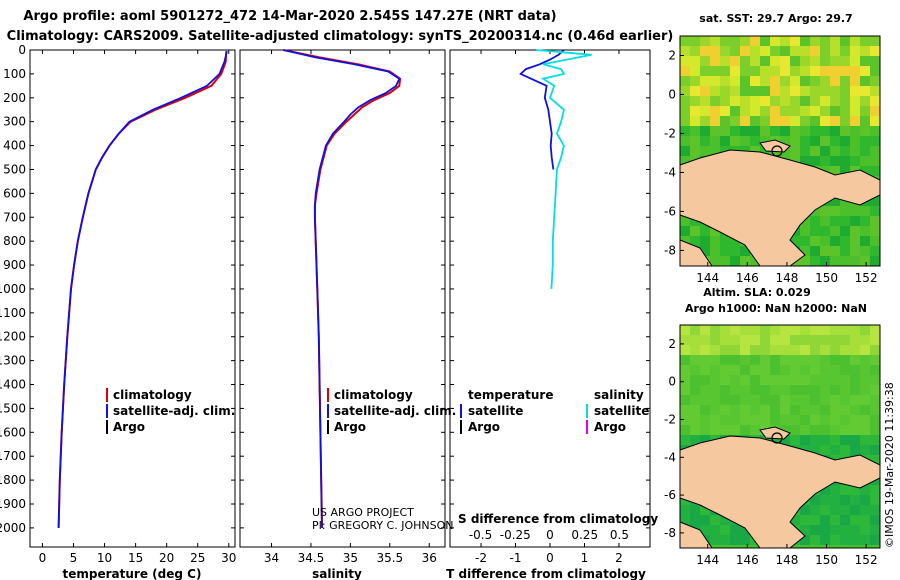  What do you see at coordinates (558, 519) in the screenshot?
I see `upper-axis-label: S difference from climatology` at bounding box center [558, 519].